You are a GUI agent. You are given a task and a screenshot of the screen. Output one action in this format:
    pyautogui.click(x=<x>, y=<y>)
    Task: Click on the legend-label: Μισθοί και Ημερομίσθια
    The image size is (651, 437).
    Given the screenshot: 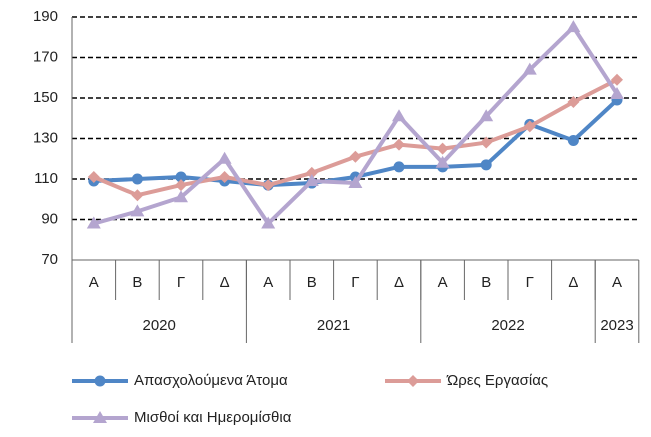 What is the action you would take?
    pyautogui.click(x=213, y=417)
    